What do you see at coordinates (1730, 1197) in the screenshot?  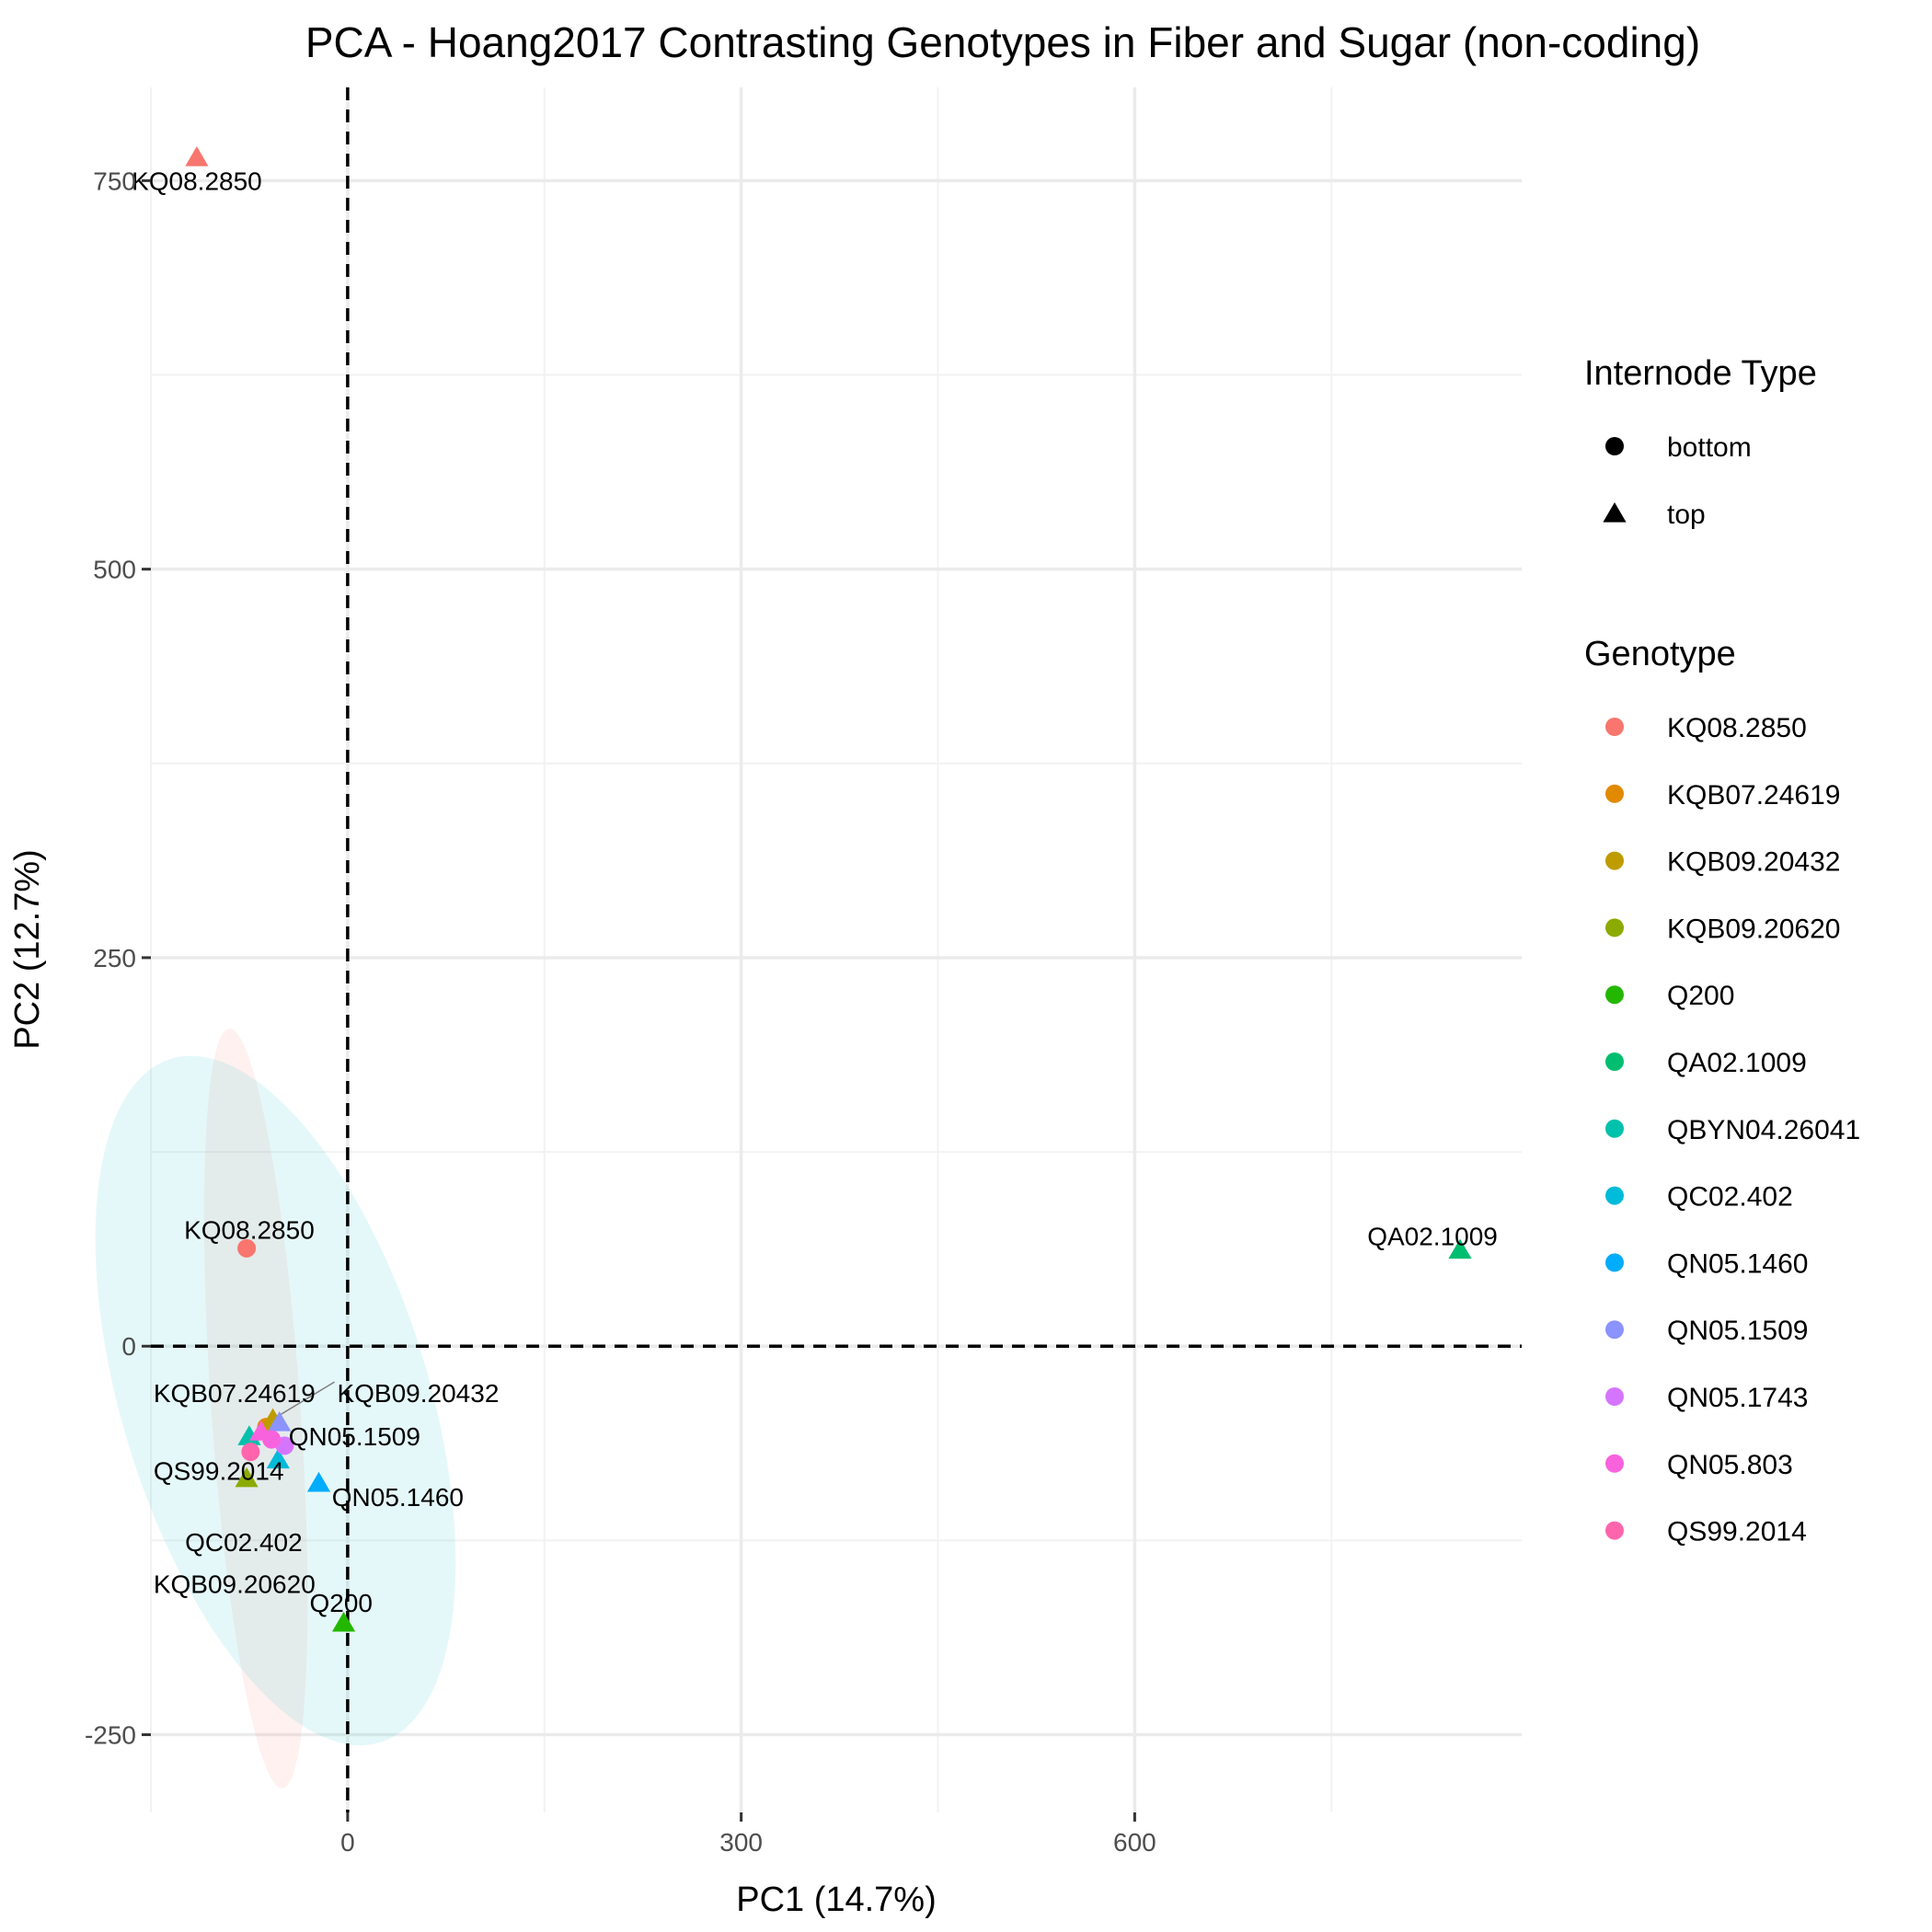 I see `legend-color-label: QC02.402` at bounding box center [1730, 1197].